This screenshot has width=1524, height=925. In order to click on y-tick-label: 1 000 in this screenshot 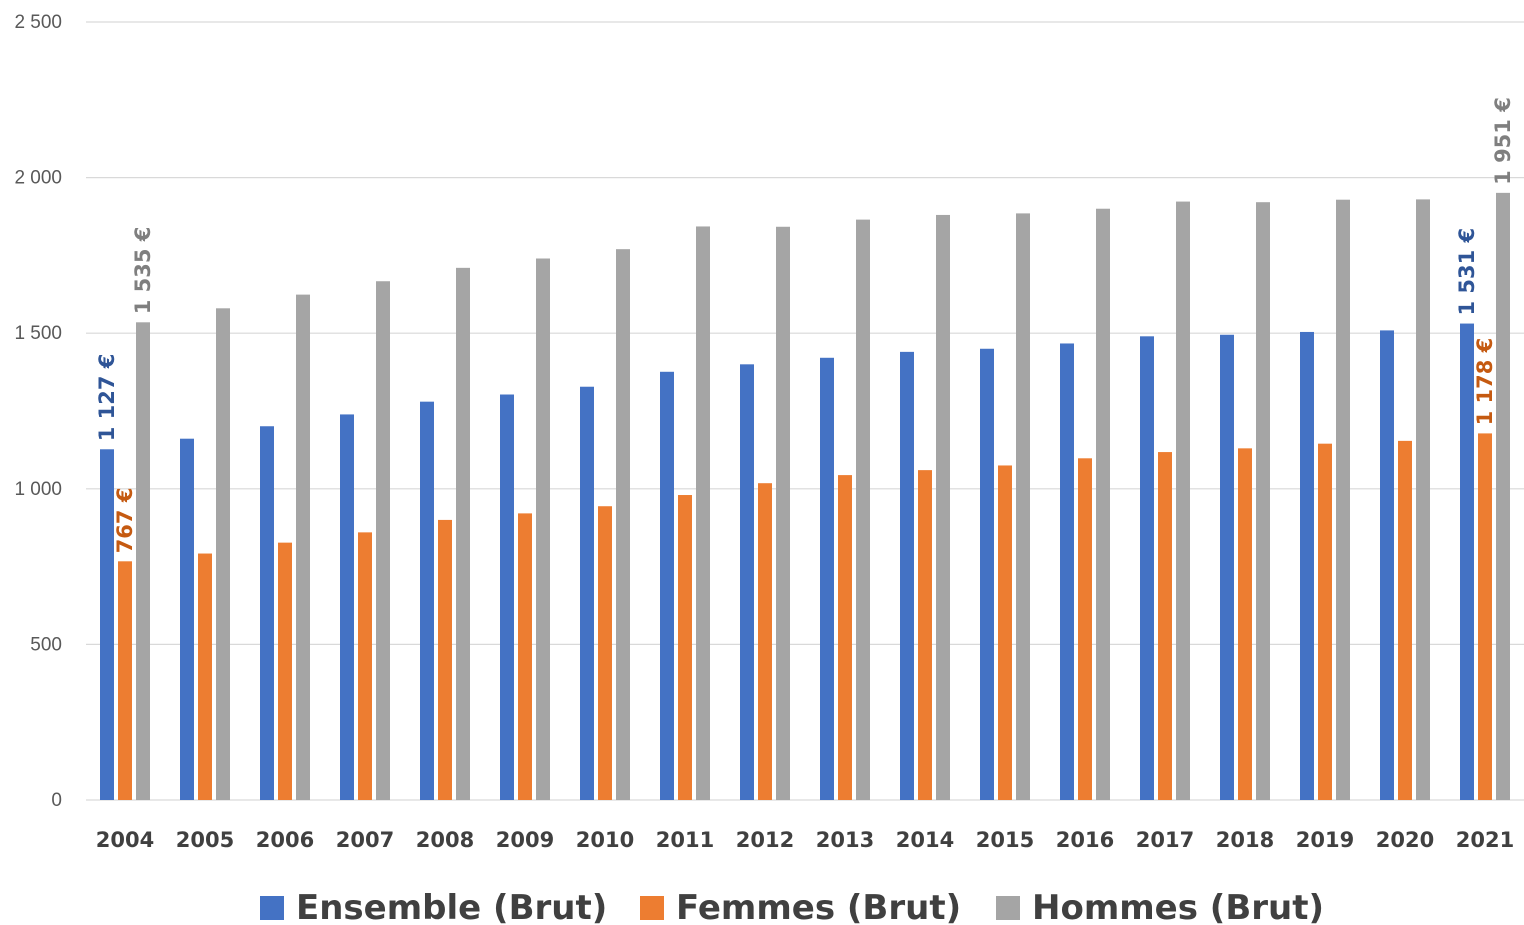, I will do `click(38, 489)`.